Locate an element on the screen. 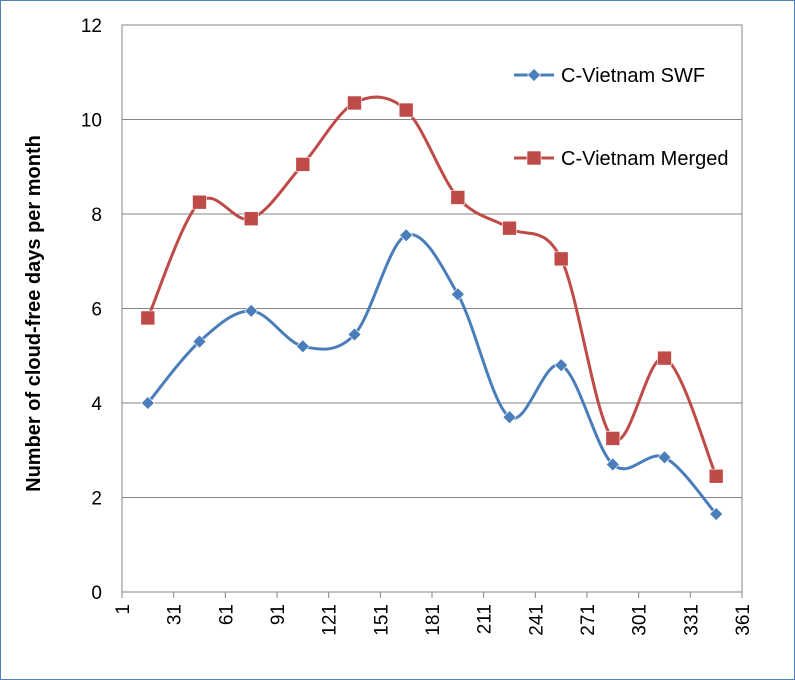  x-tick-label: 151 is located at coordinates (381, 620).